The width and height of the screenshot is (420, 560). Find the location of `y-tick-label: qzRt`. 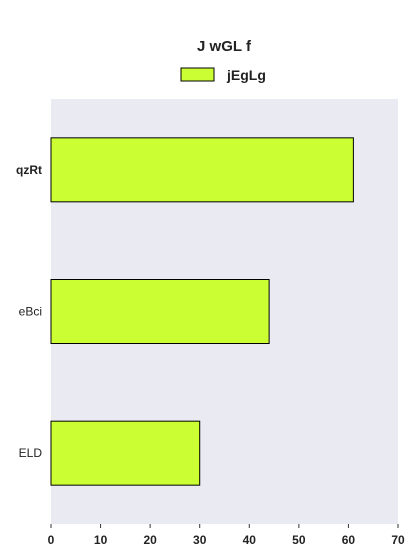

y-tick-label: qzRt is located at coordinates (29, 170).